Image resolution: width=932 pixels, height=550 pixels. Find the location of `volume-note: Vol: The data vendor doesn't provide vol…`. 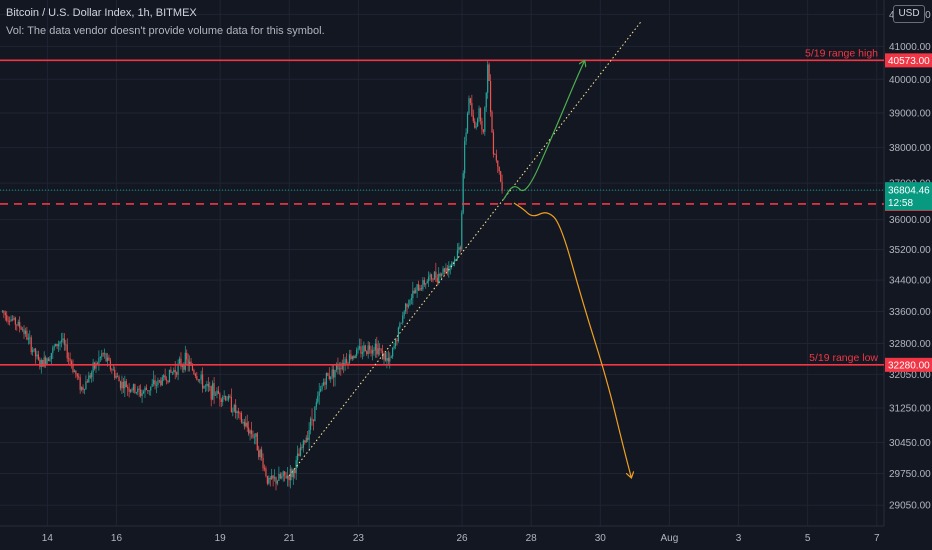

volume-note: Vol: The data vendor doesn't provide vol… is located at coordinates (165, 31).